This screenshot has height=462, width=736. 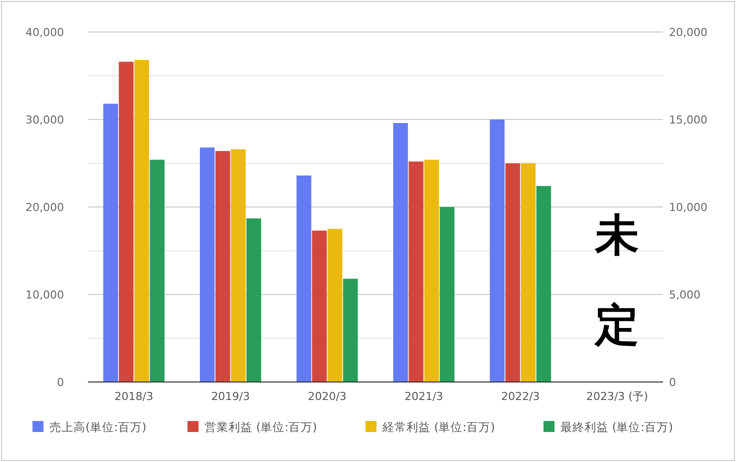 What do you see at coordinates (230, 396) in the screenshot?
I see `x-tick-label: 2019/3` at bounding box center [230, 396].